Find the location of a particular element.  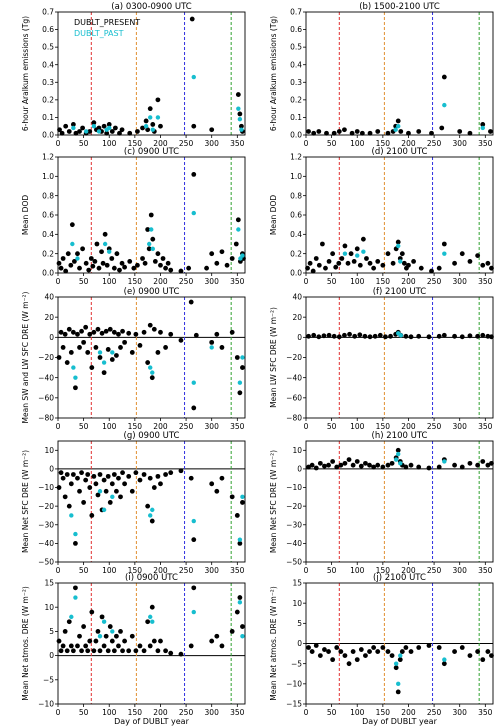

panel-title: (f) 2100 UTC is located at coordinates (400, 292).